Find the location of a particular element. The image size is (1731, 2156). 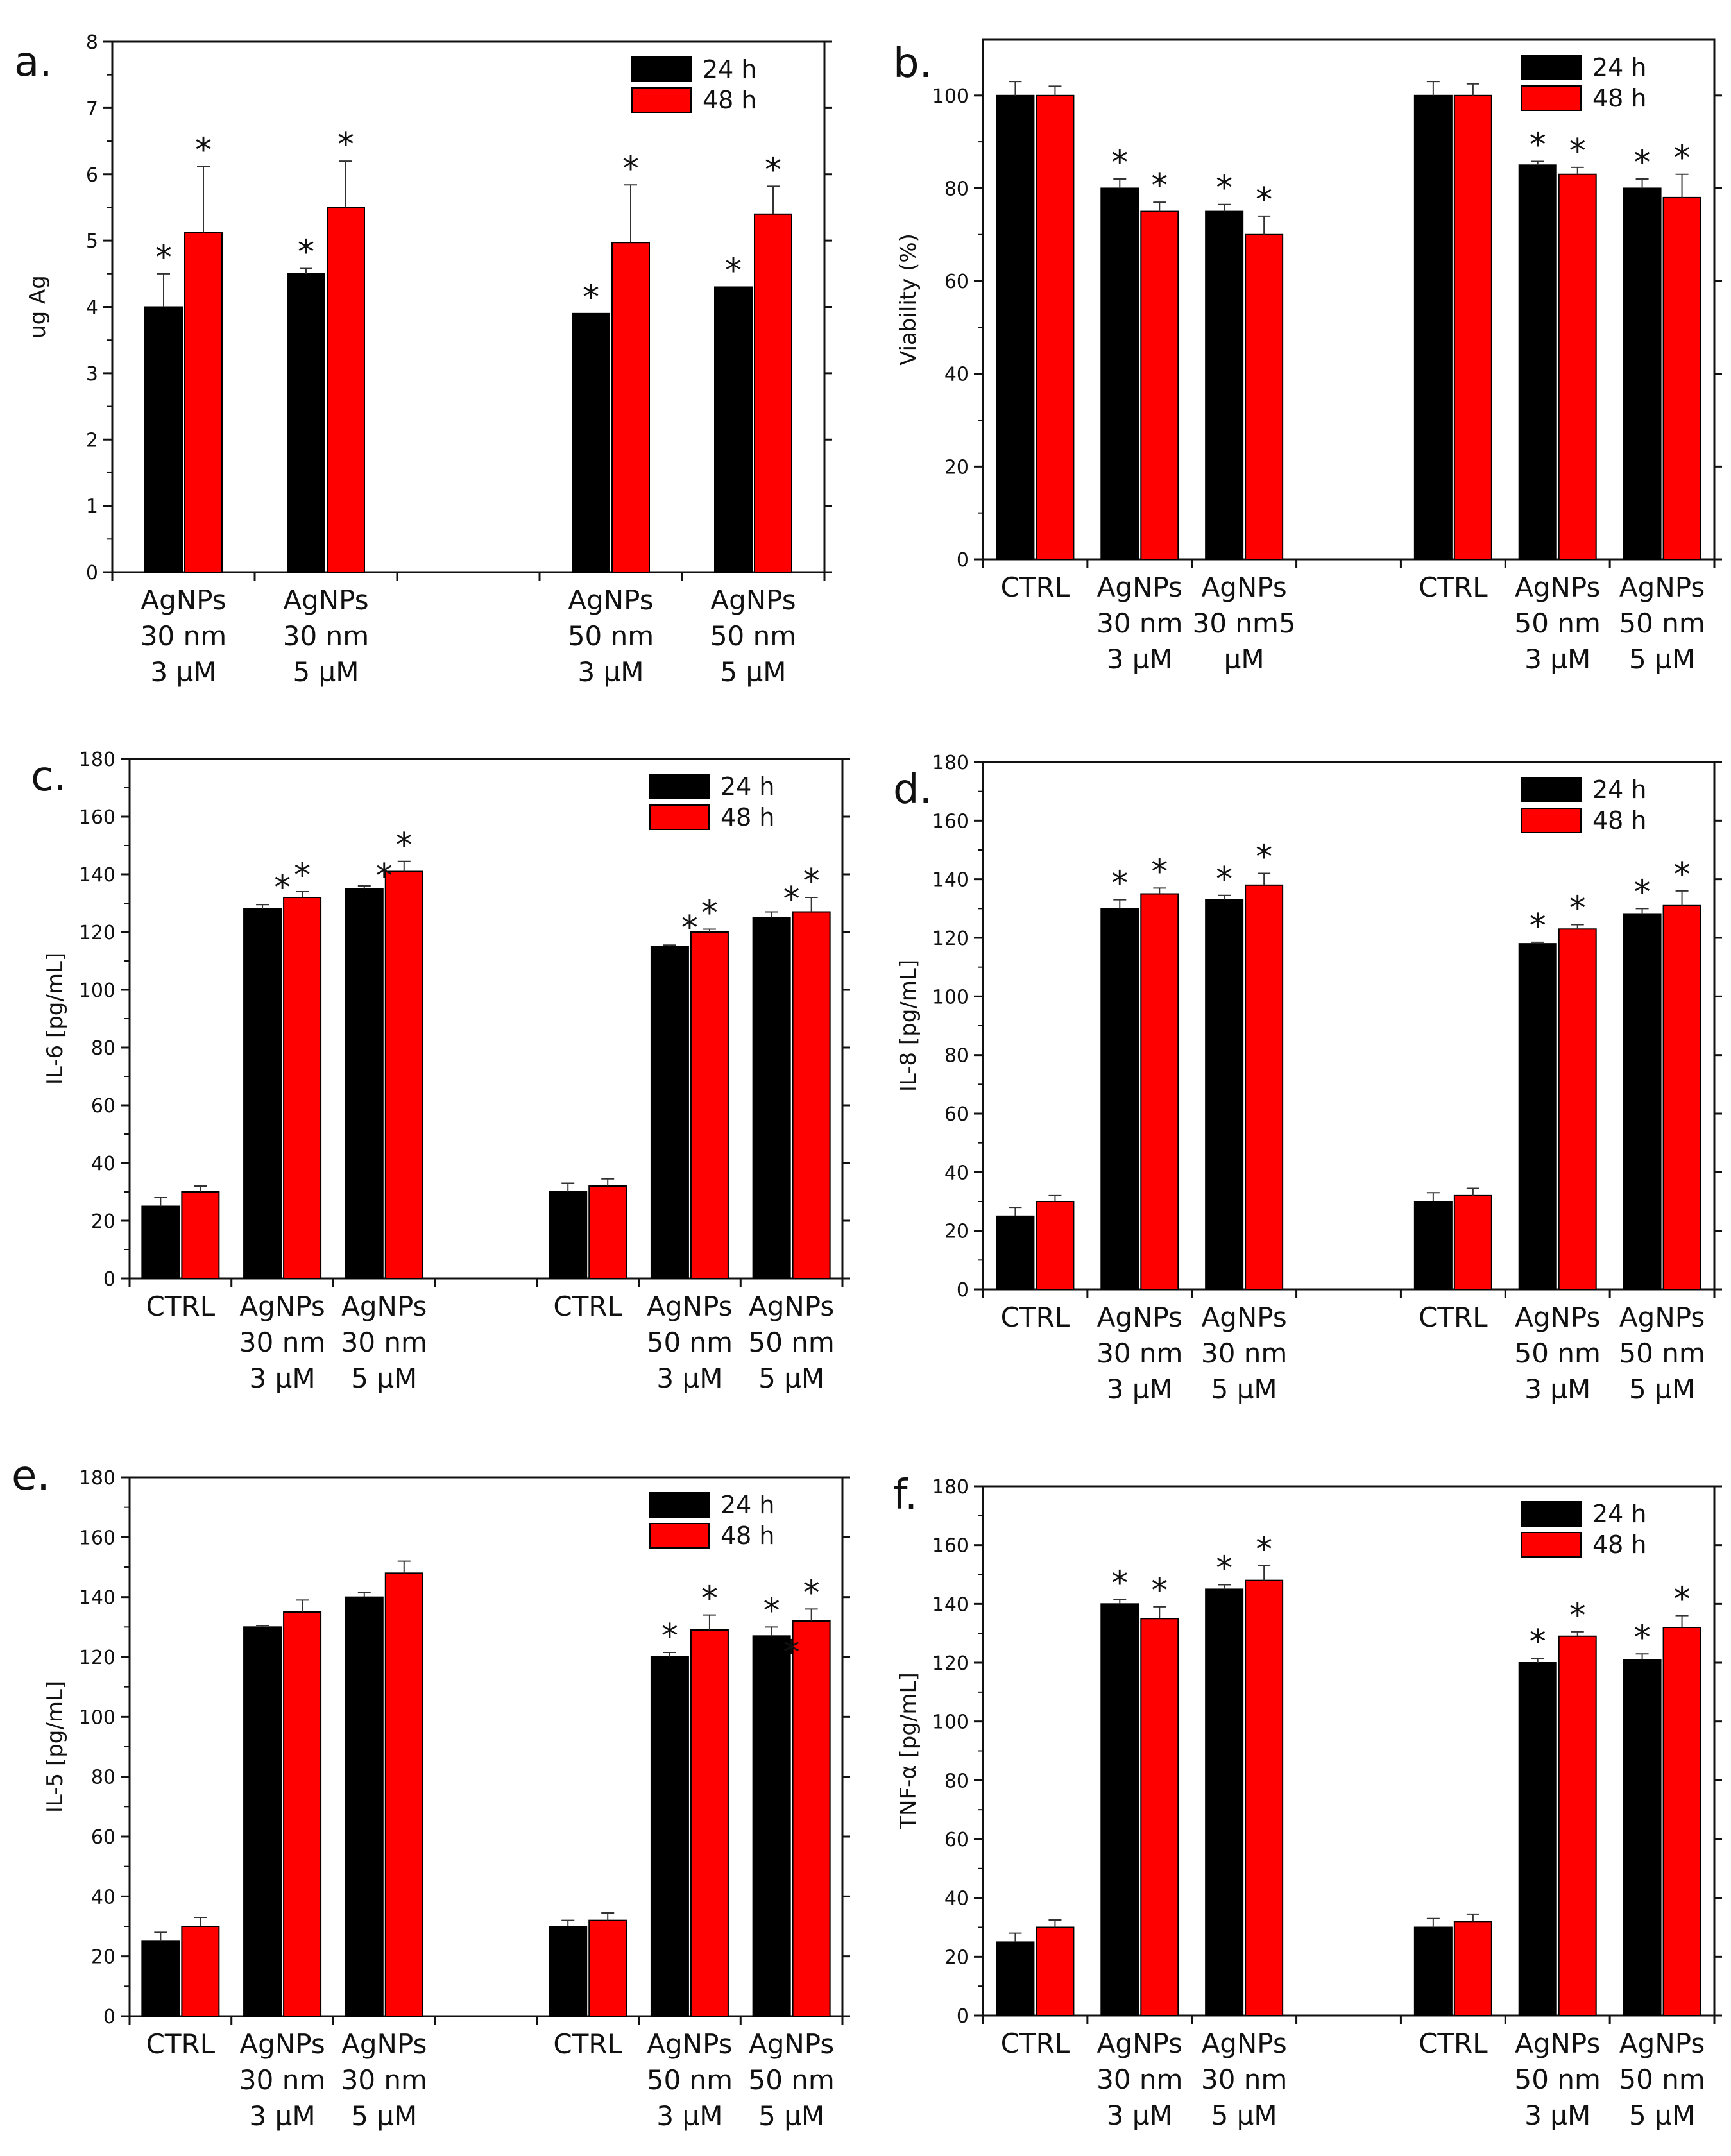

y-tick-label: 60 is located at coordinates (956, 282).